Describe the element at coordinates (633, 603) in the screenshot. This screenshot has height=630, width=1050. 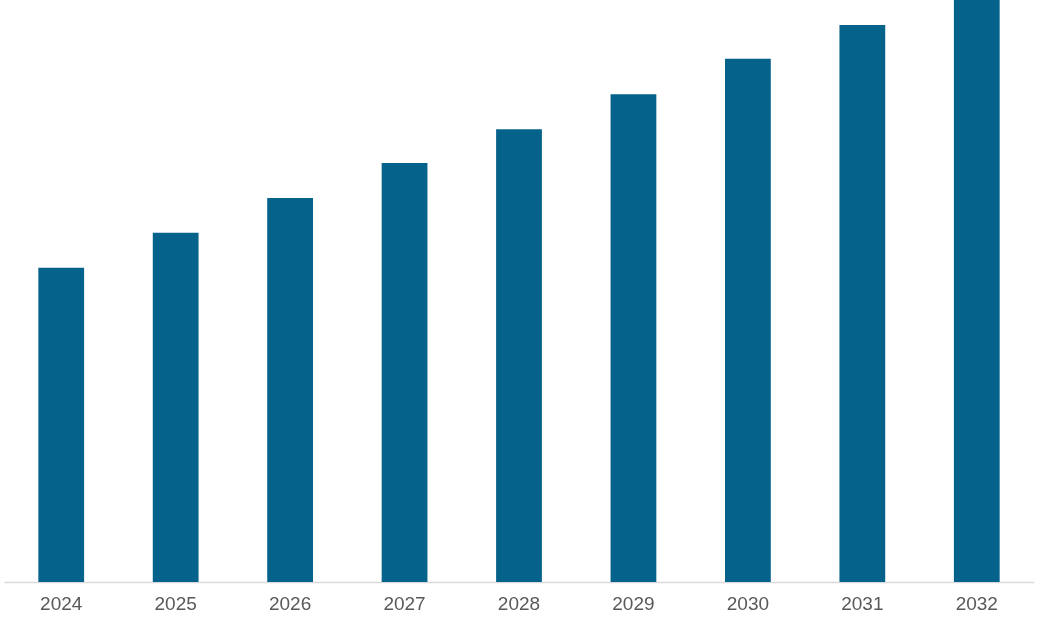
I see `x-tick-label: 2029` at that location.